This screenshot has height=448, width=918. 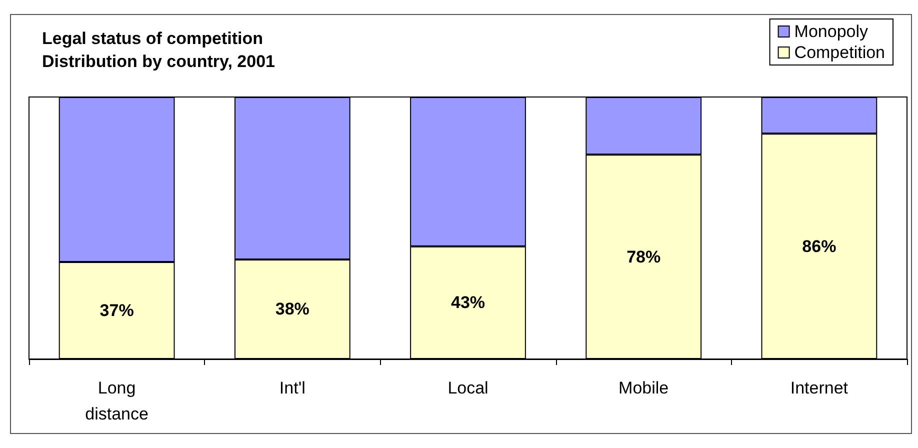 I want to click on chart-subtitle: Distribution by country, 2001, so click(x=159, y=61).